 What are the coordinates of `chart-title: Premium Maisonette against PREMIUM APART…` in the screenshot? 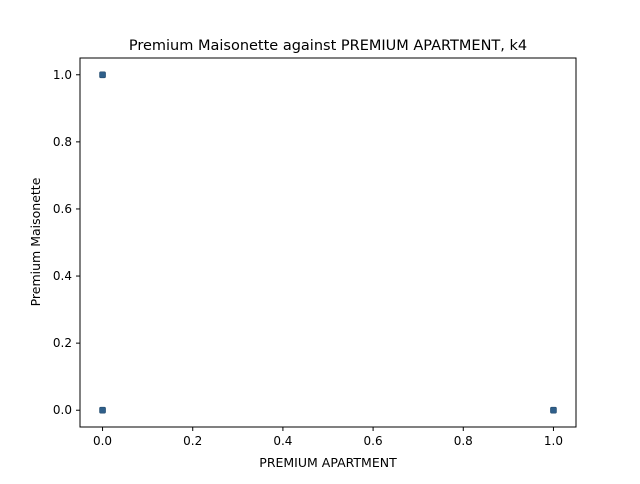 It's located at (328, 46).